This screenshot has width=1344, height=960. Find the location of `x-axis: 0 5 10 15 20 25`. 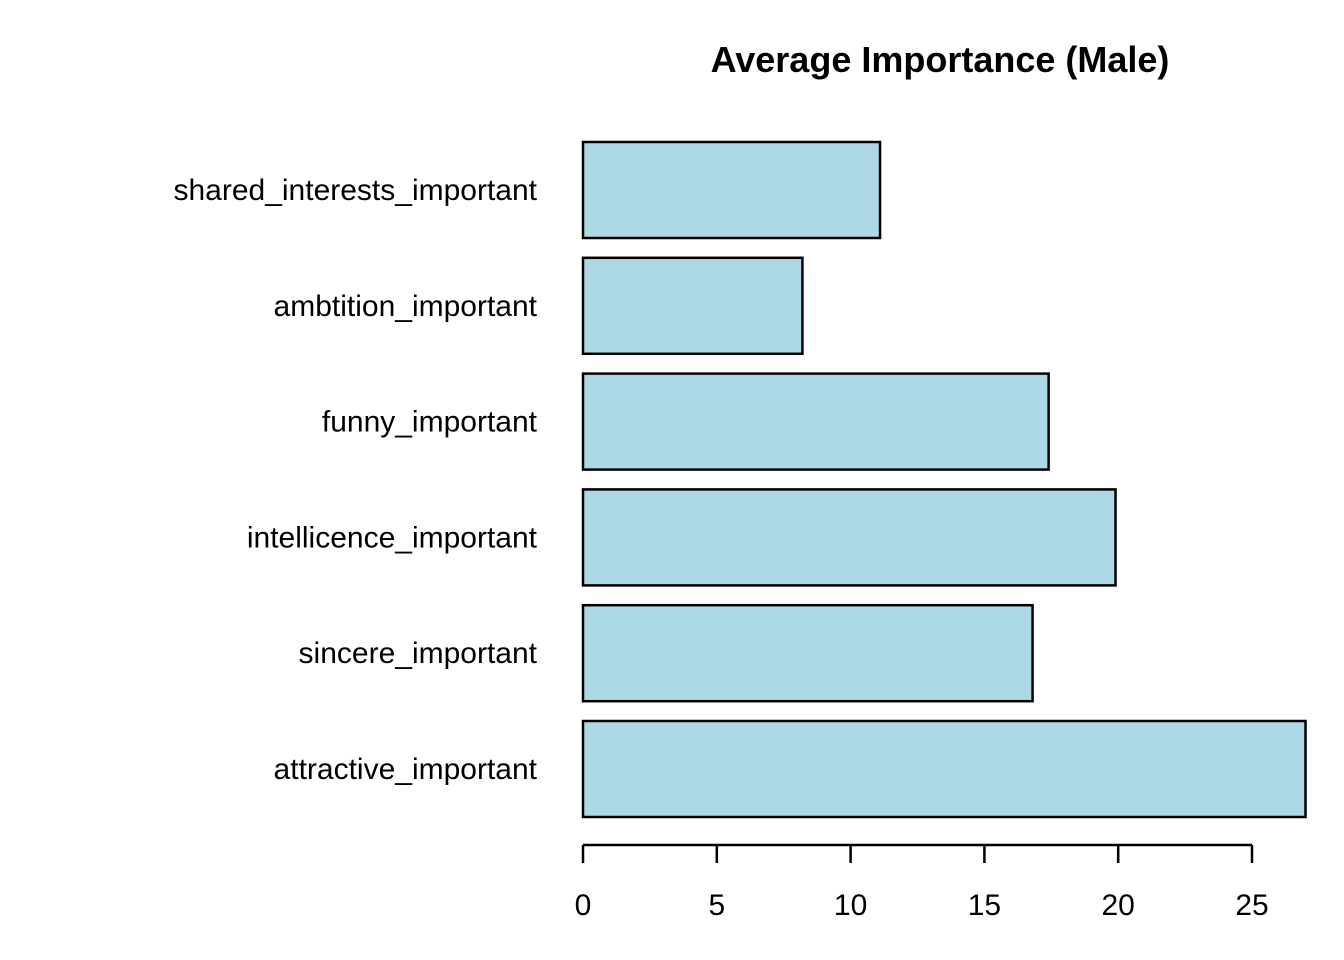

x-axis: 0 5 10 15 20 25 is located at coordinates (922, 882).